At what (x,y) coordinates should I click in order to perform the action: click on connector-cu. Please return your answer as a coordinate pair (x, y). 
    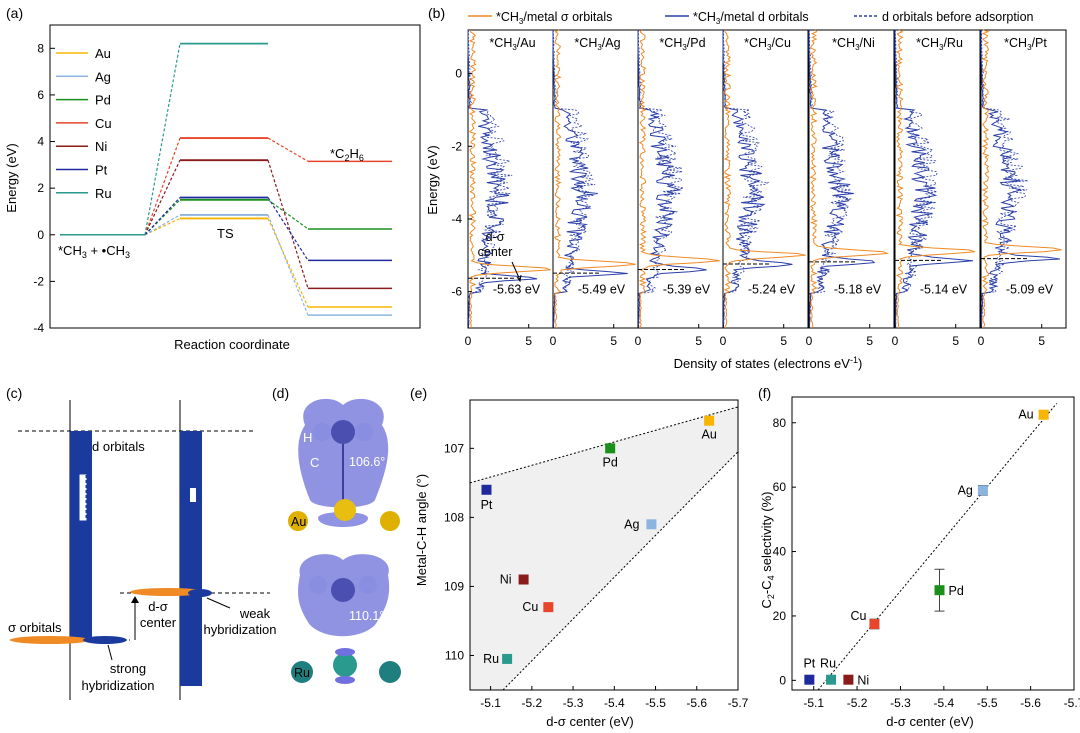
    Looking at the image, I should click on (162, 186).